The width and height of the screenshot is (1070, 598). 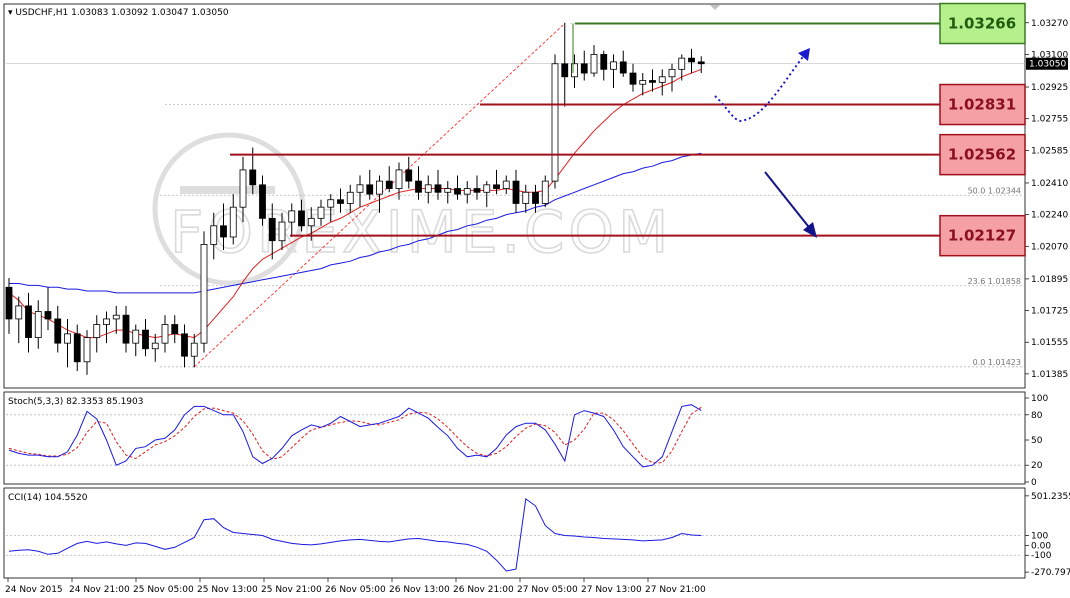 I want to click on watermark-logo: FOREXIME.COM, so click(x=412, y=209).